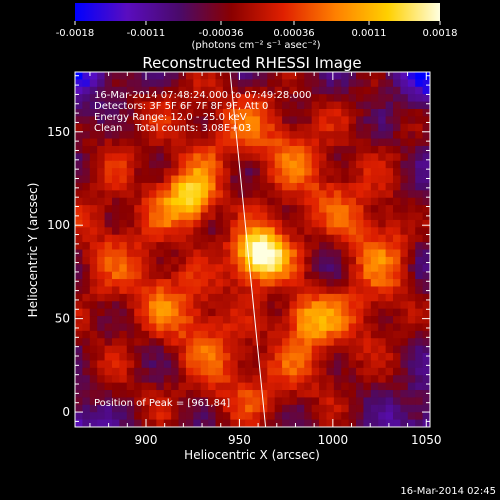 Image resolution: width=500 pixels, height=500 pixels. I want to click on y-tick-label: 150, so click(58, 132).